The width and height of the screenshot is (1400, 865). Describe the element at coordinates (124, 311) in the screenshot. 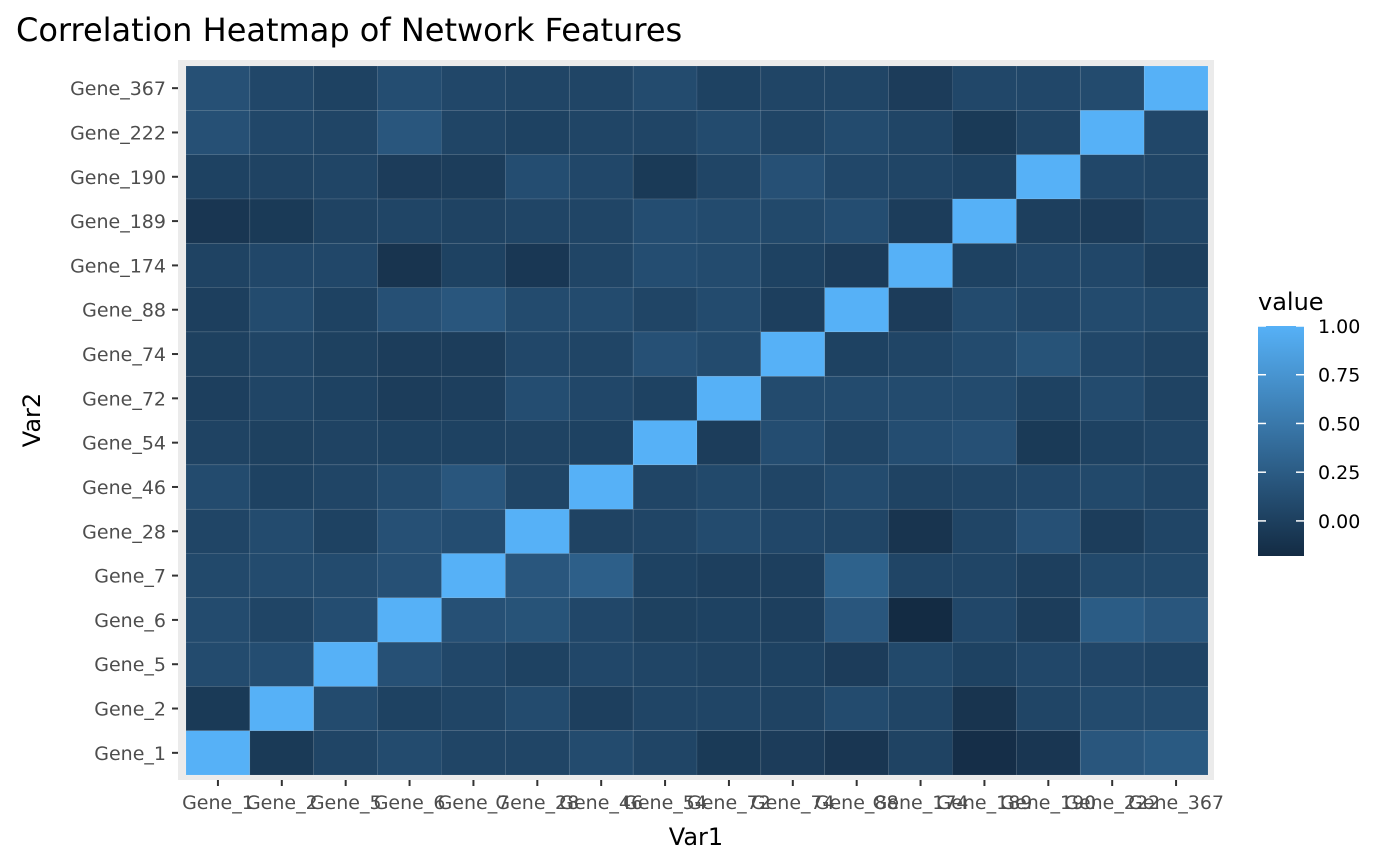

I see `y-tick-label: Gene_88` at that location.